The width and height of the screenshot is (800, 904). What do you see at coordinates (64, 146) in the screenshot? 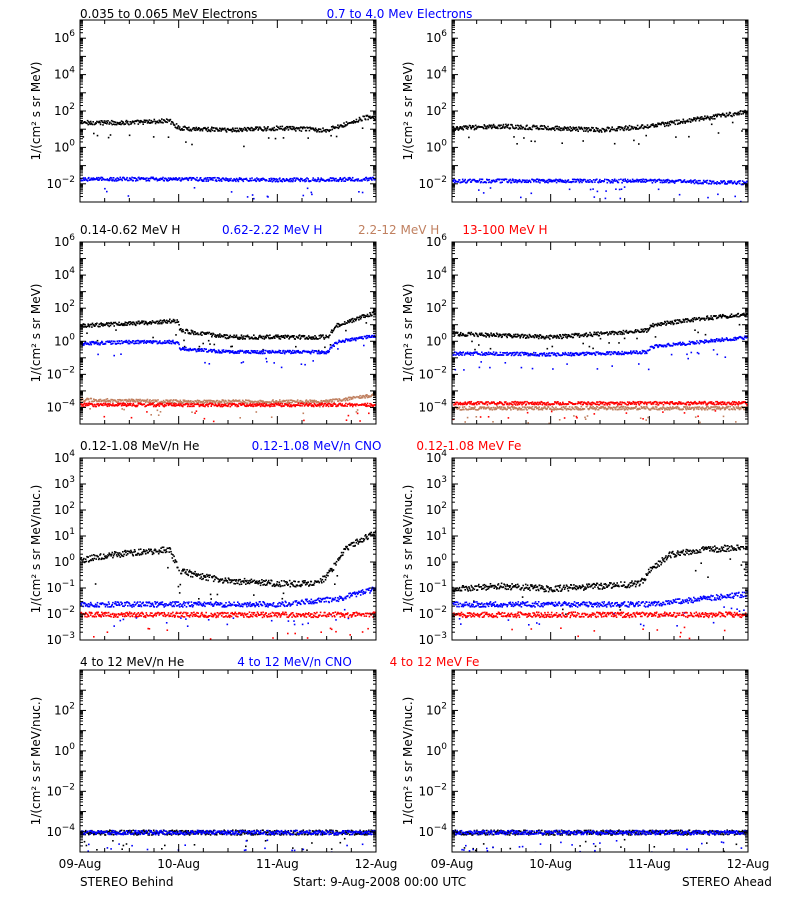
I see `y-tick-label: 10⁰` at bounding box center [64, 146].